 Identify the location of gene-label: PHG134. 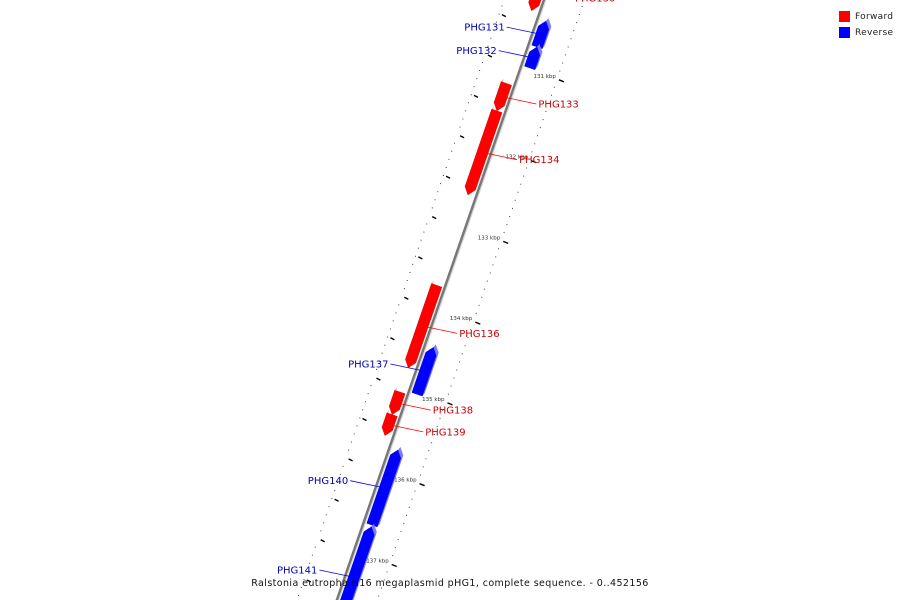
(539, 160).